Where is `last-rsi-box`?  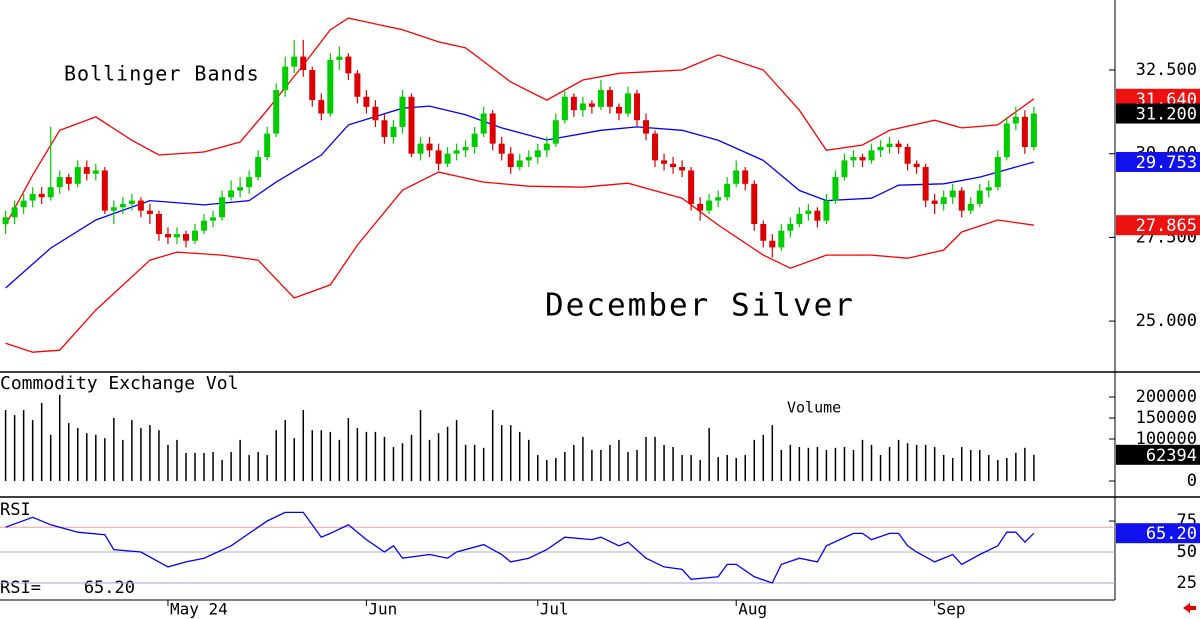 last-rsi-box is located at coordinates (1158, 533).